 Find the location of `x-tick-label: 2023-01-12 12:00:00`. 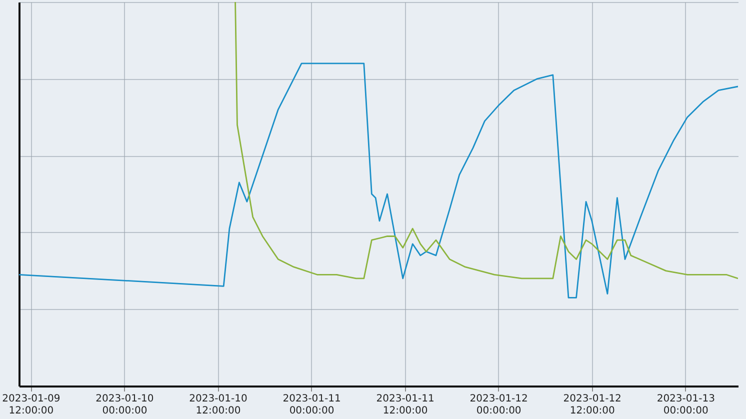

x-tick-label: 2023-01-12 12:00:00 is located at coordinates (592, 405).